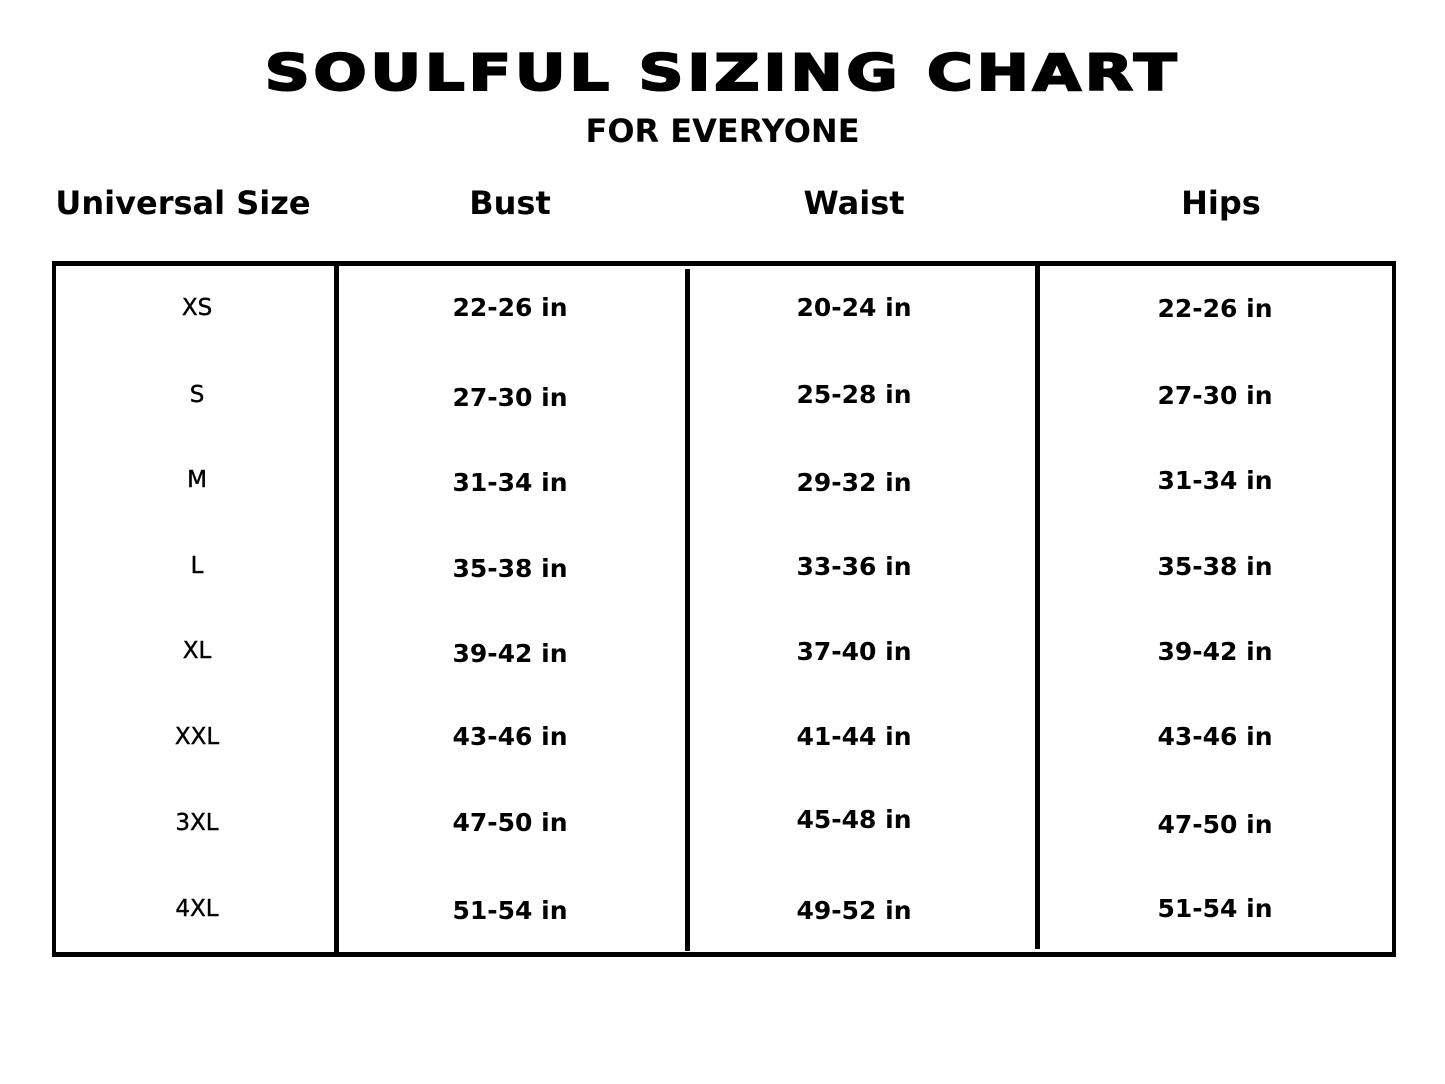 Image resolution: width=1445 pixels, height=1084 pixels. What do you see at coordinates (197, 909) in the screenshot?
I see `cell-size: 4XL` at bounding box center [197, 909].